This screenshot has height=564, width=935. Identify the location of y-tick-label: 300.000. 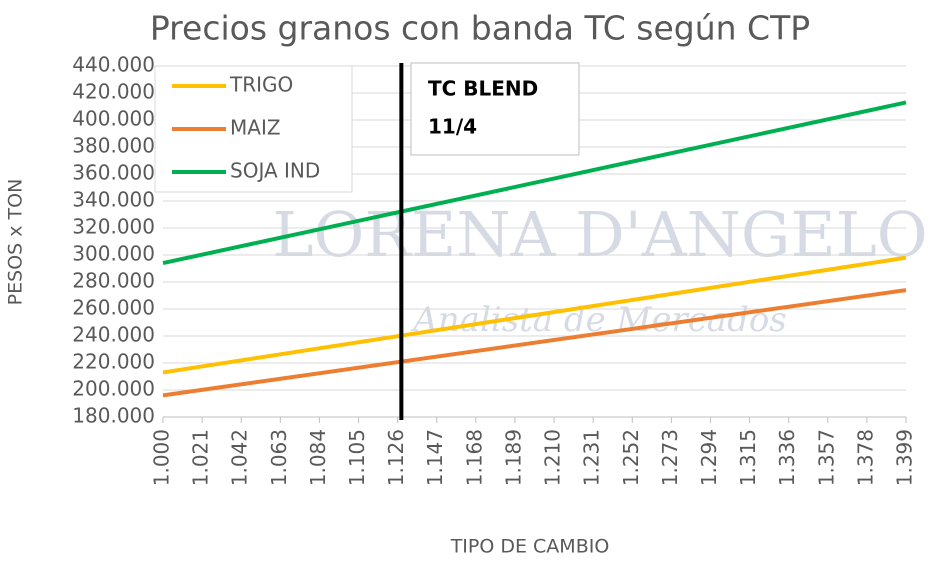
(113, 254).